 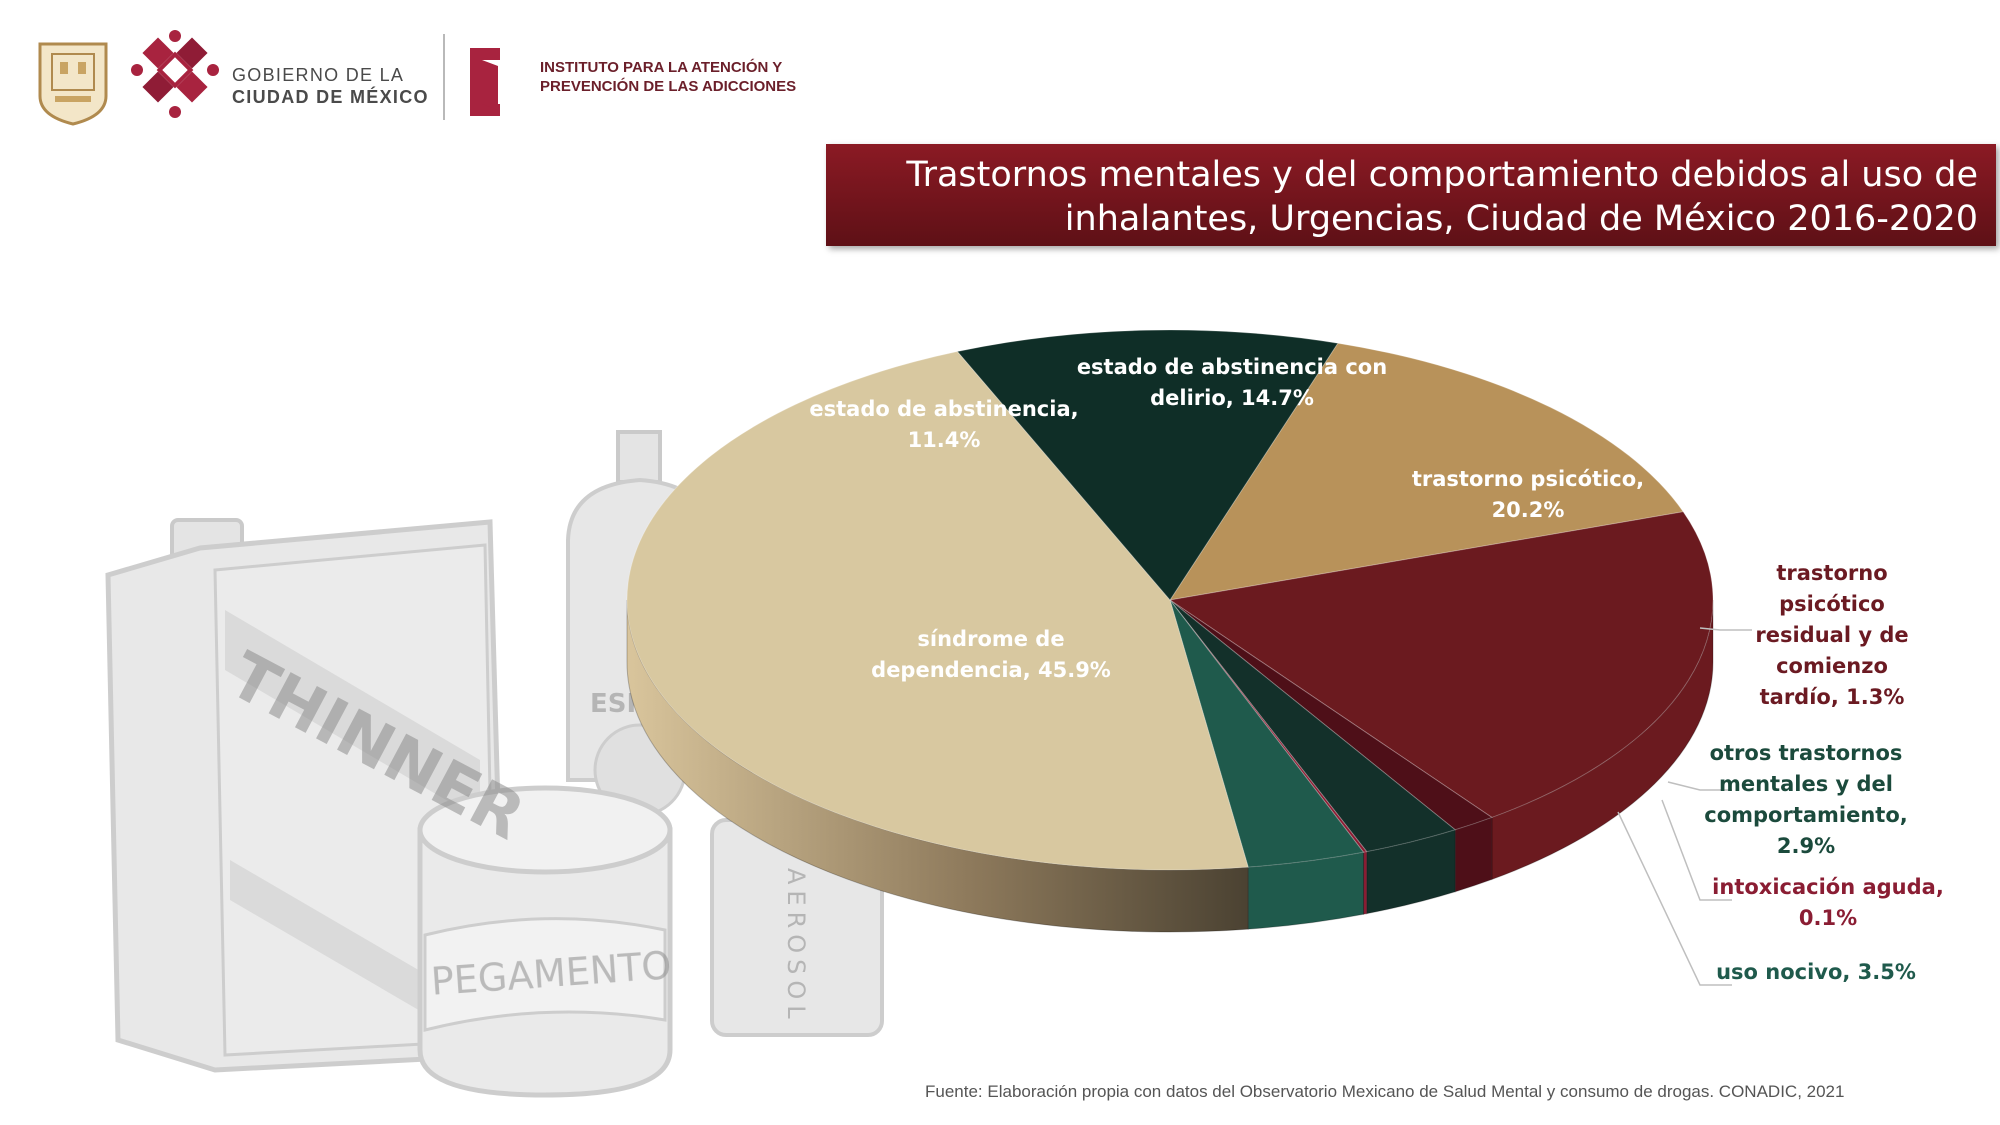 I want to click on data-label-7: estado de abstinencia, 11.4%, so click(x=943, y=424).